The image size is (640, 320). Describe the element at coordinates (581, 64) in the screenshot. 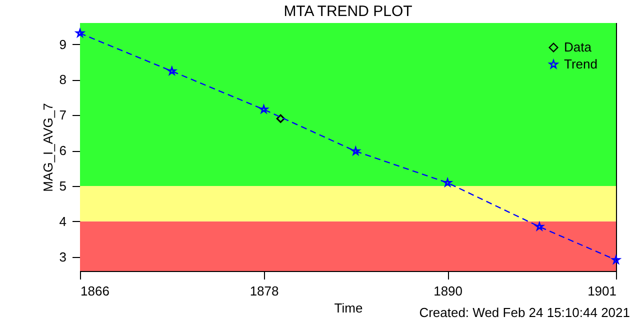

I see `legend-label: Trend` at that location.